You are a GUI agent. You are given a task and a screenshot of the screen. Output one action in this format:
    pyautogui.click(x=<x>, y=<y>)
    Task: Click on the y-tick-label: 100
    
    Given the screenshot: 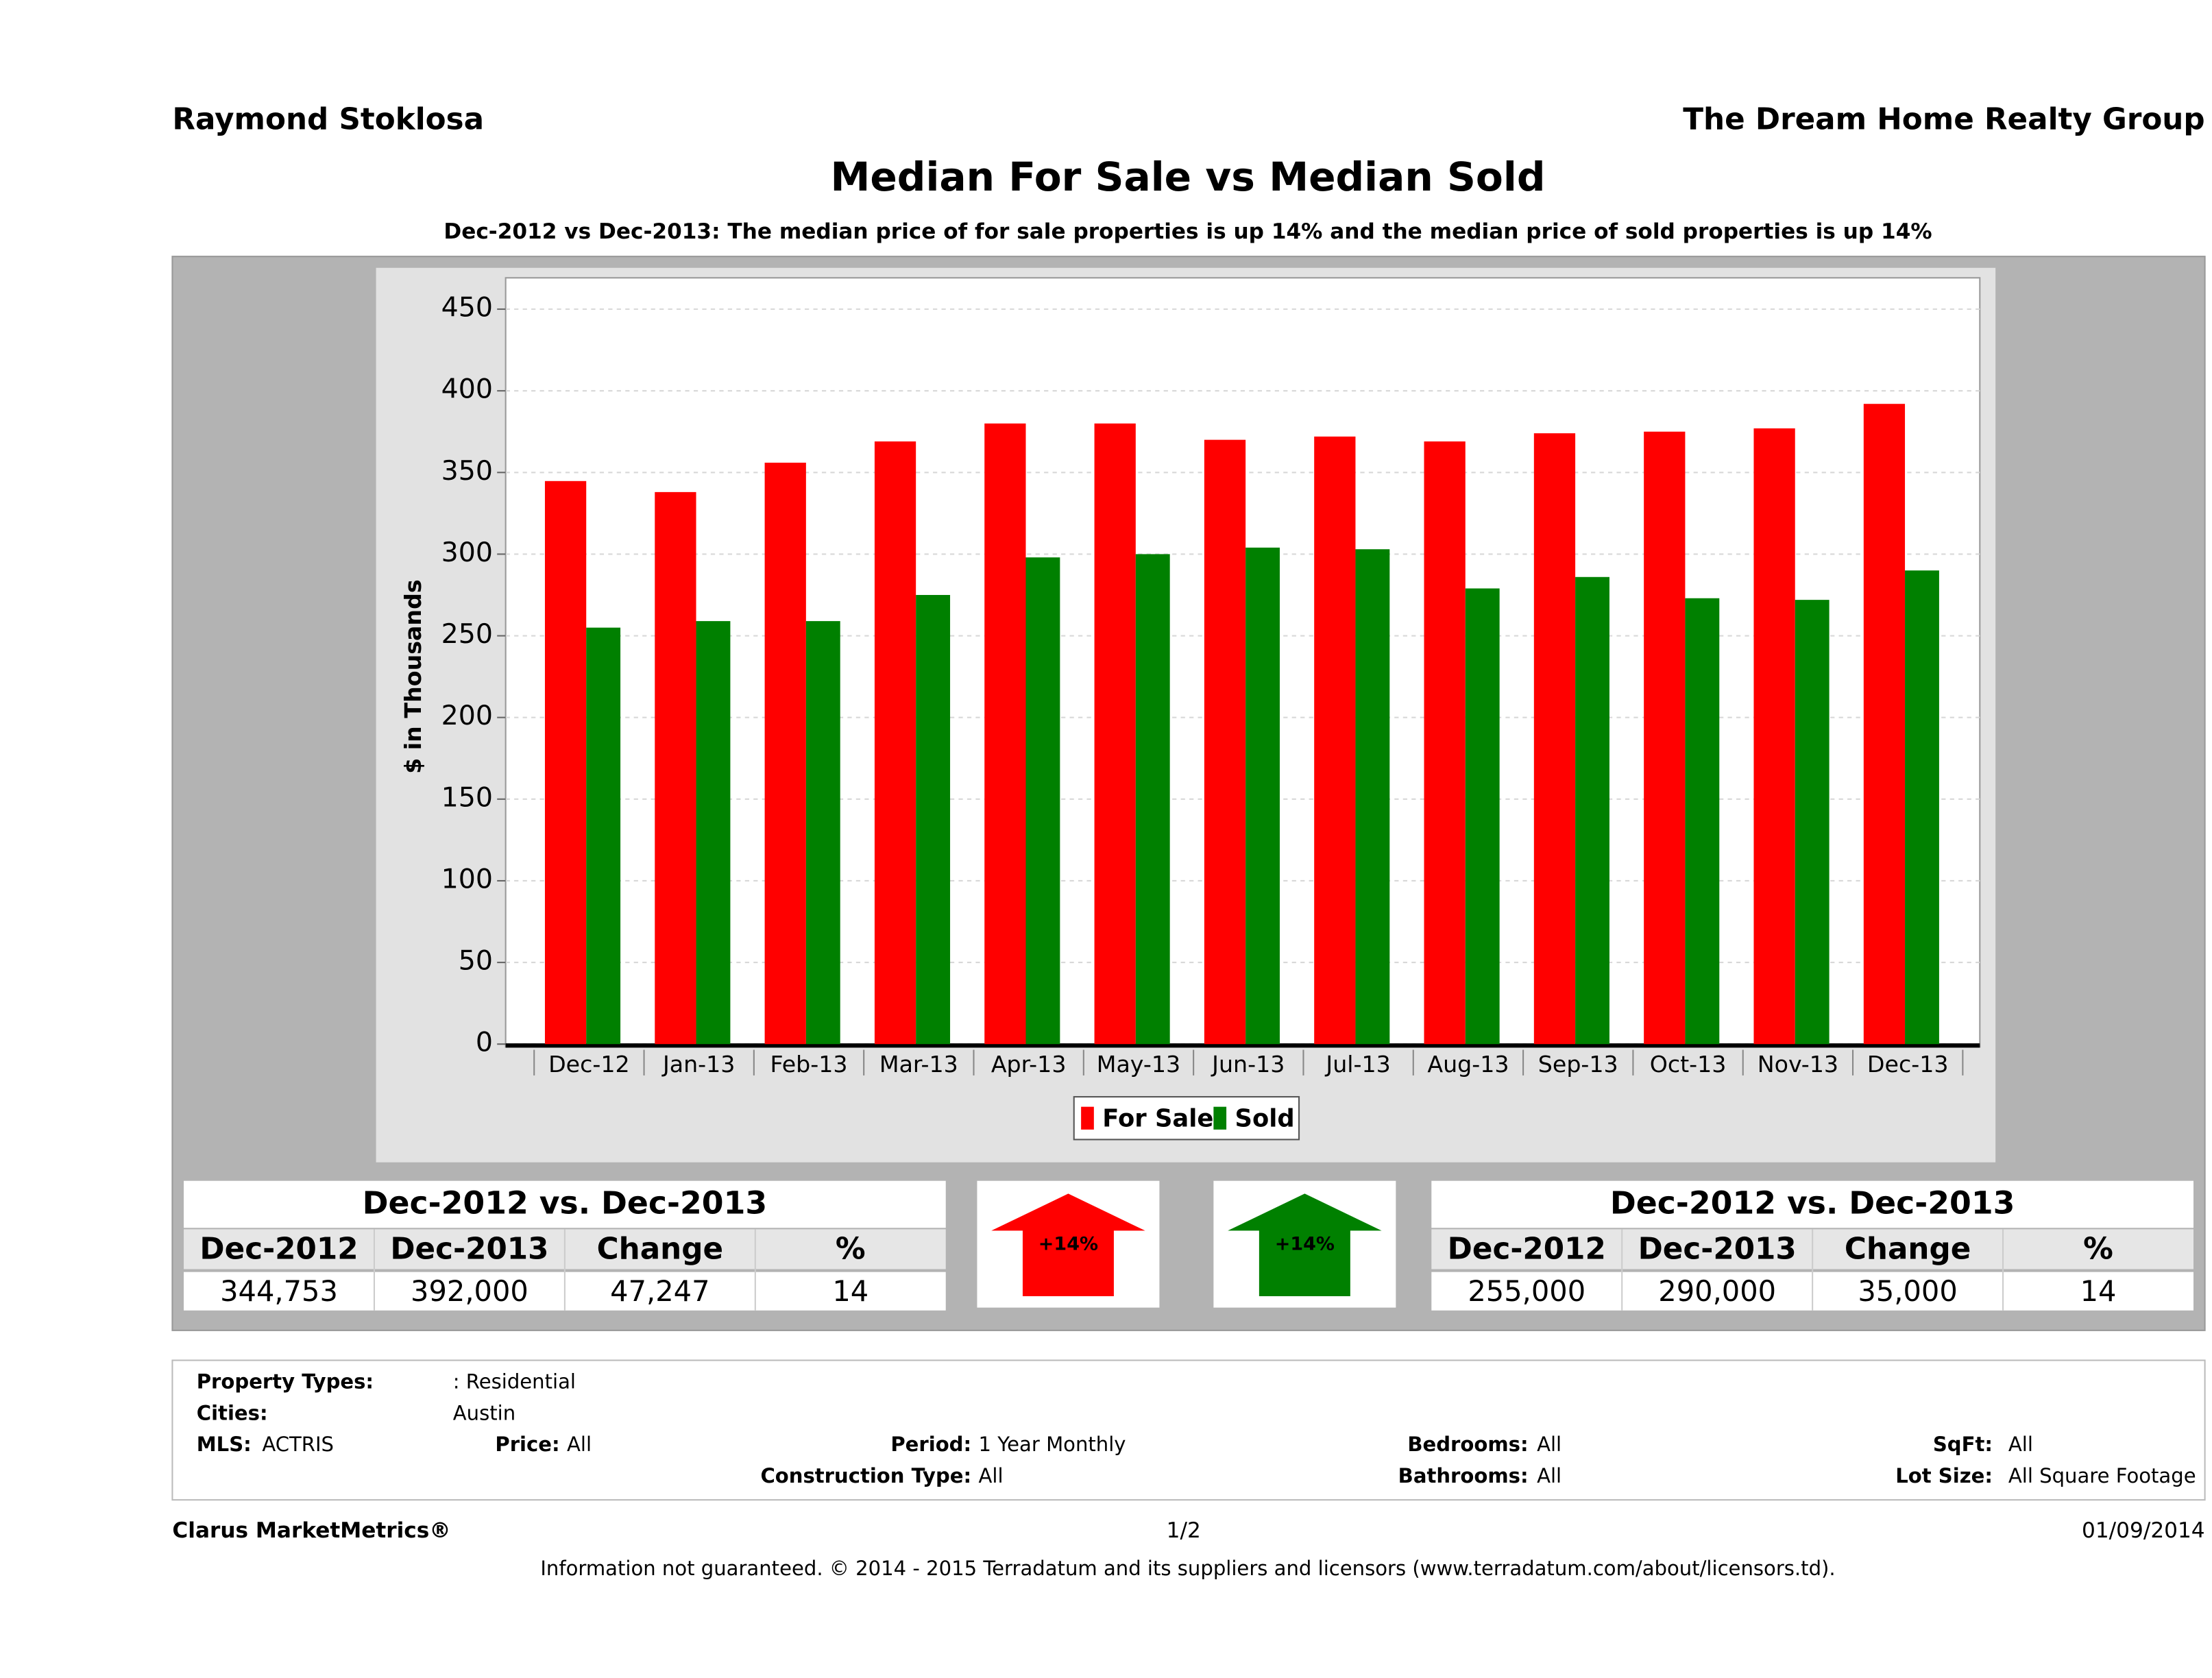 What is the action you would take?
    pyautogui.click(x=467, y=879)
    